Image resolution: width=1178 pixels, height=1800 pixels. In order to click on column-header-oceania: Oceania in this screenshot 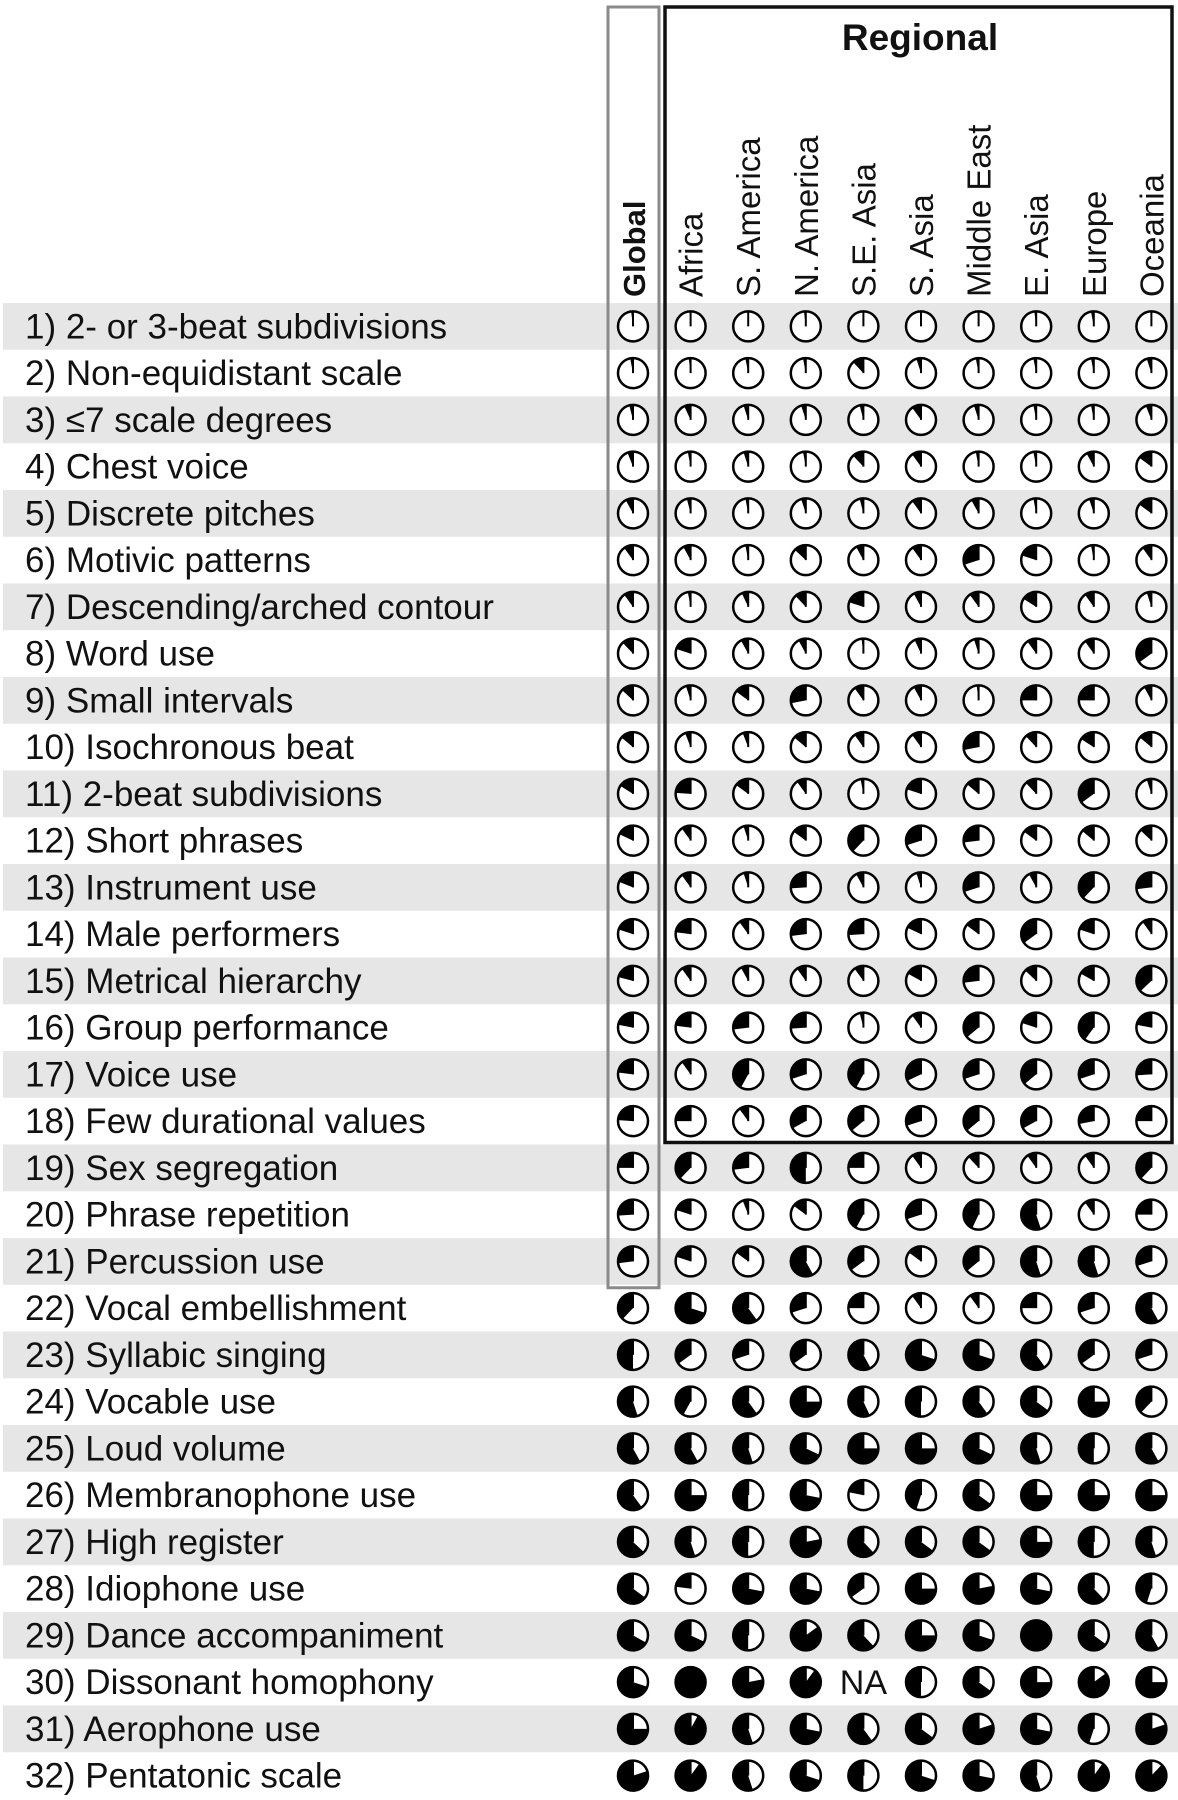, I will do `click(1151, 235)`.